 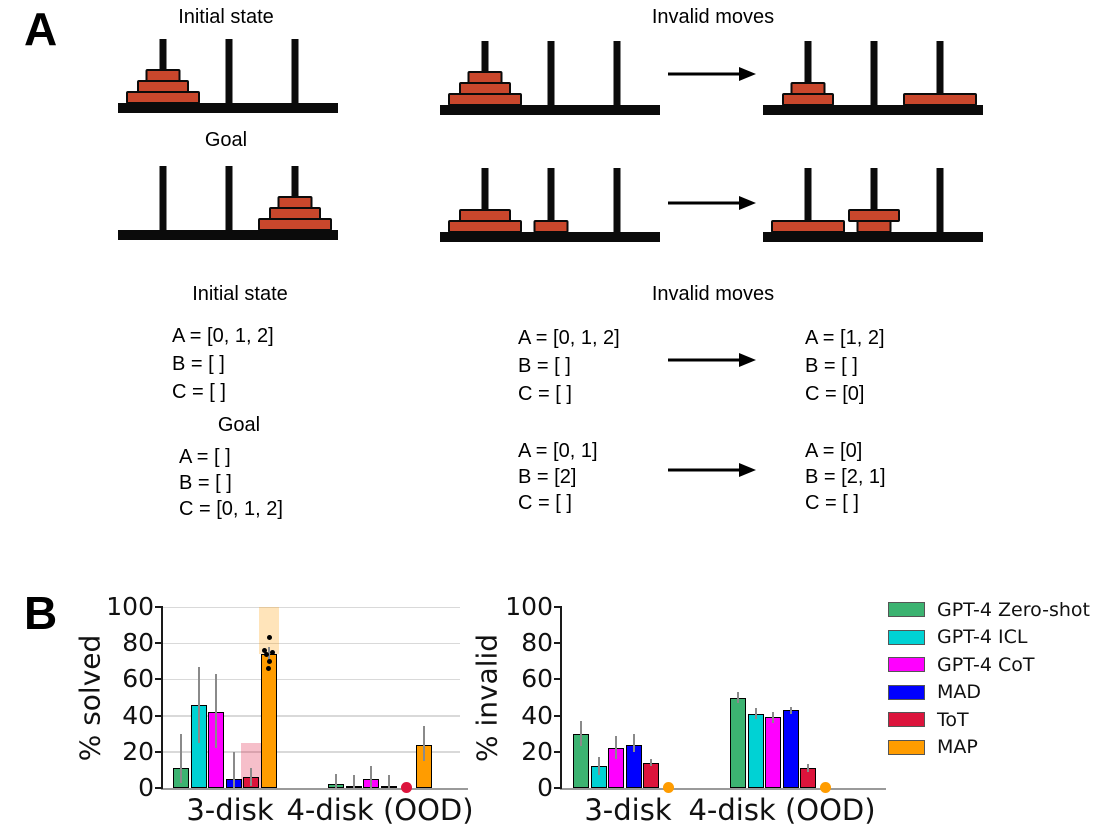 I want to click on legend-item-tot: ToT, so click(x=989, y=720).